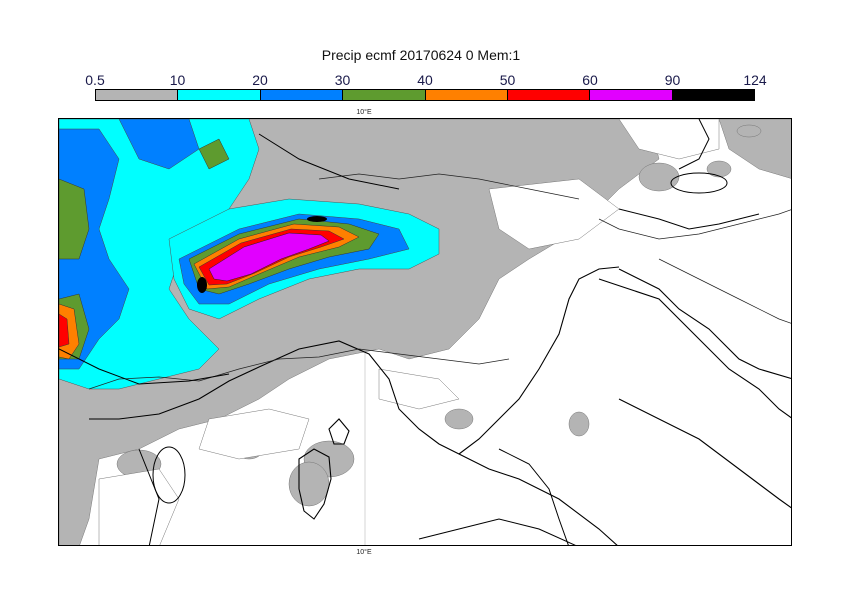 The image size is (842, 596). I want to click on legend-level-2: 20, so click(260, 80).